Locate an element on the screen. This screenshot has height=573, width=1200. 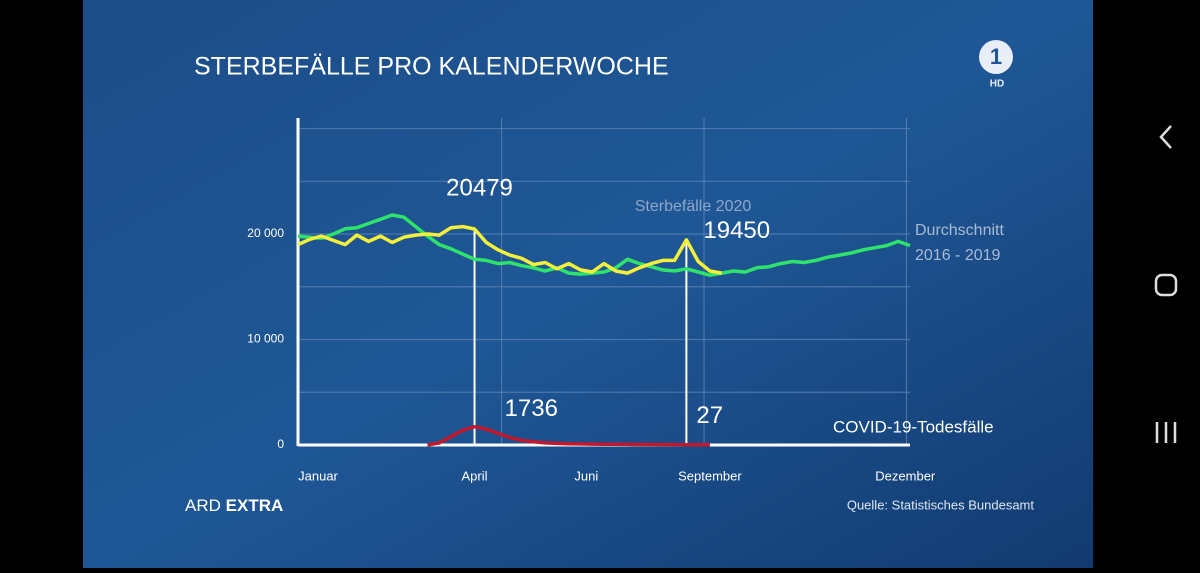
value-label: 20479 is located at coordinates (479, 187).